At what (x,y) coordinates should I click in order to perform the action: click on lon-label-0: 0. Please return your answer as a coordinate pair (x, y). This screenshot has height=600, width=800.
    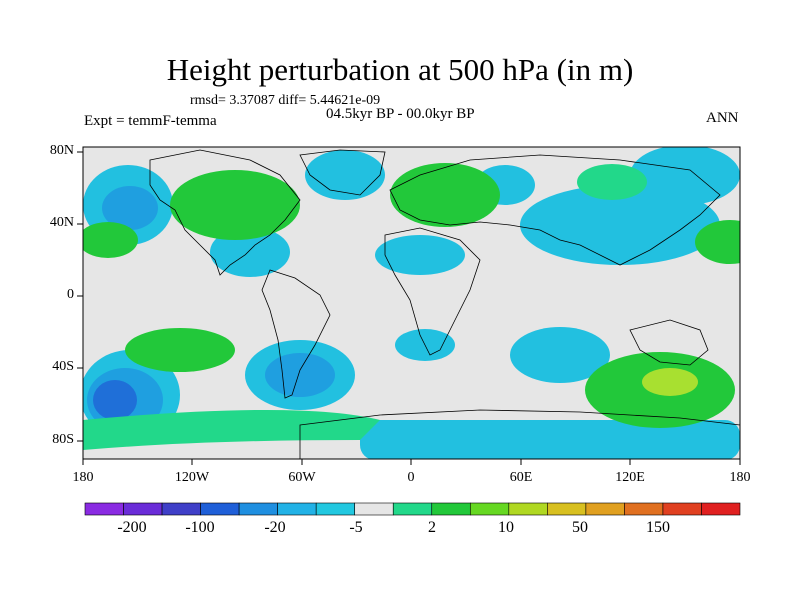
    Looking at the image, I should click on (411, 477).